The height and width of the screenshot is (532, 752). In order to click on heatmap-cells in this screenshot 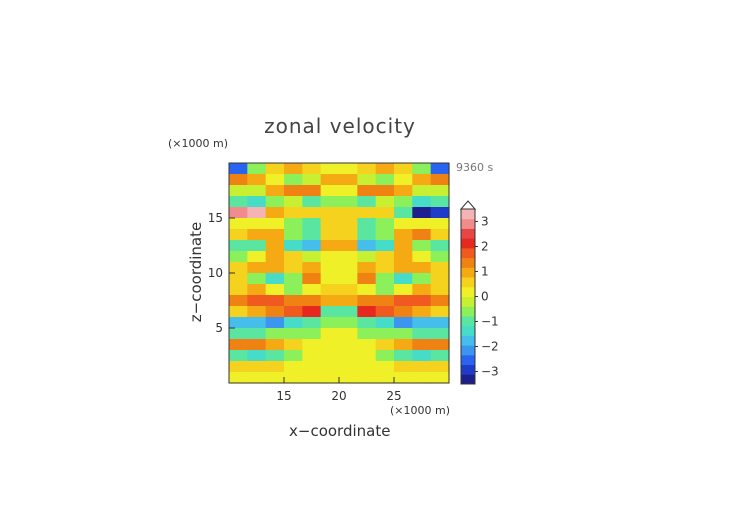, I will do `click(339, 273)`.